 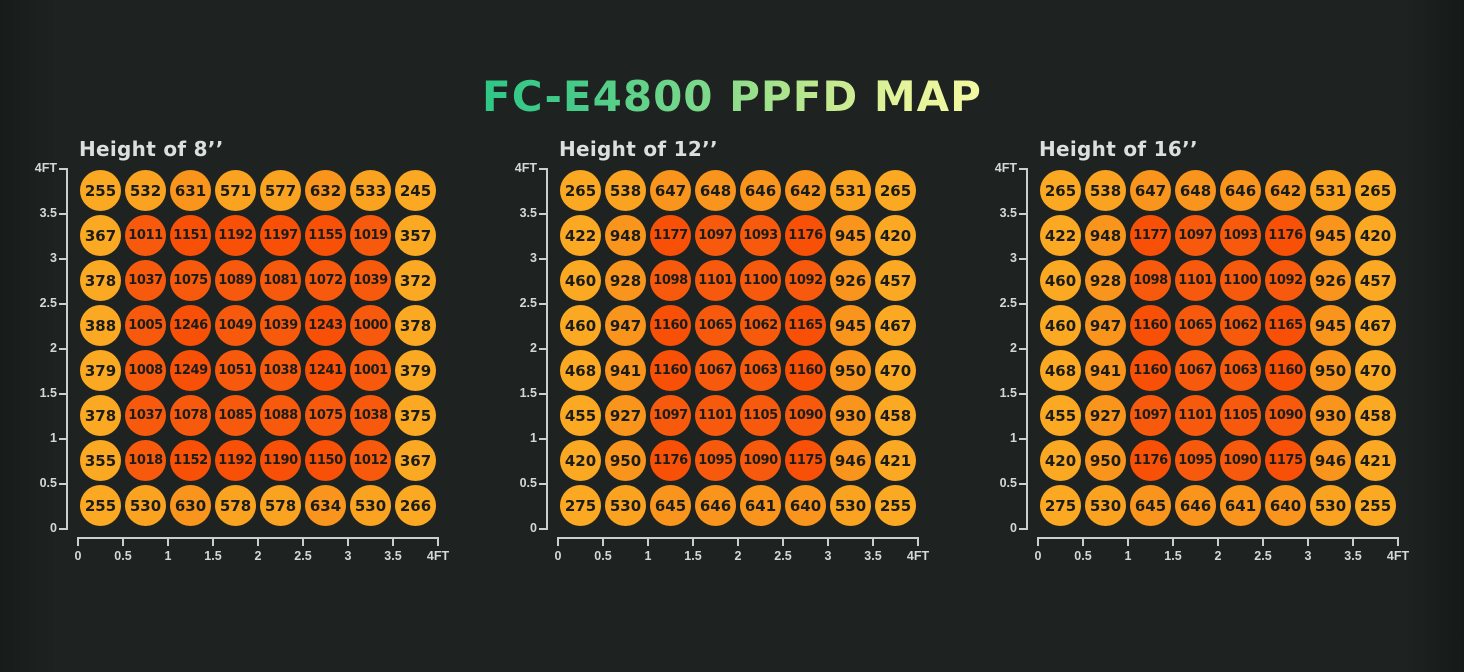 What do you see at coordinates (190, 460) in the screenshot?
I see `ppfd-cell: 1152` at bounding box center [190, 460].